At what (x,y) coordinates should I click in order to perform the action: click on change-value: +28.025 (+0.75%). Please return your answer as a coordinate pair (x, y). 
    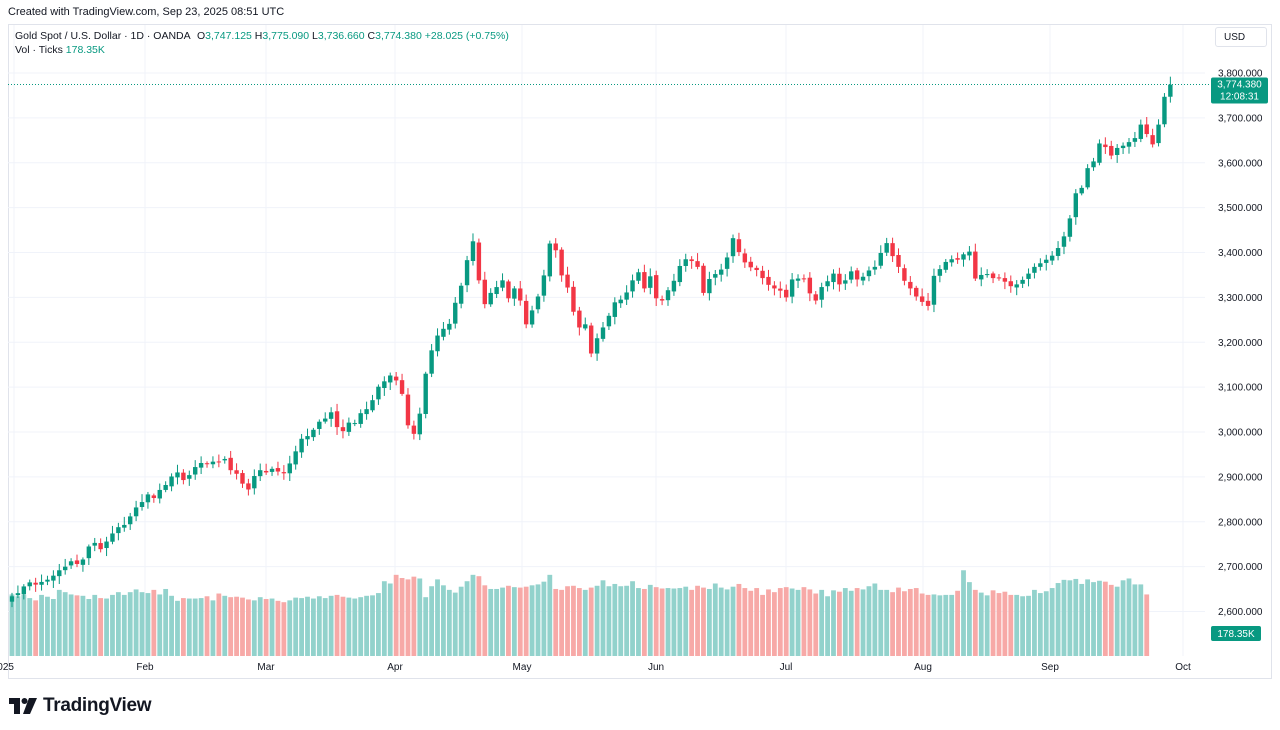
    Looking at the image, I should click on (466, 36).